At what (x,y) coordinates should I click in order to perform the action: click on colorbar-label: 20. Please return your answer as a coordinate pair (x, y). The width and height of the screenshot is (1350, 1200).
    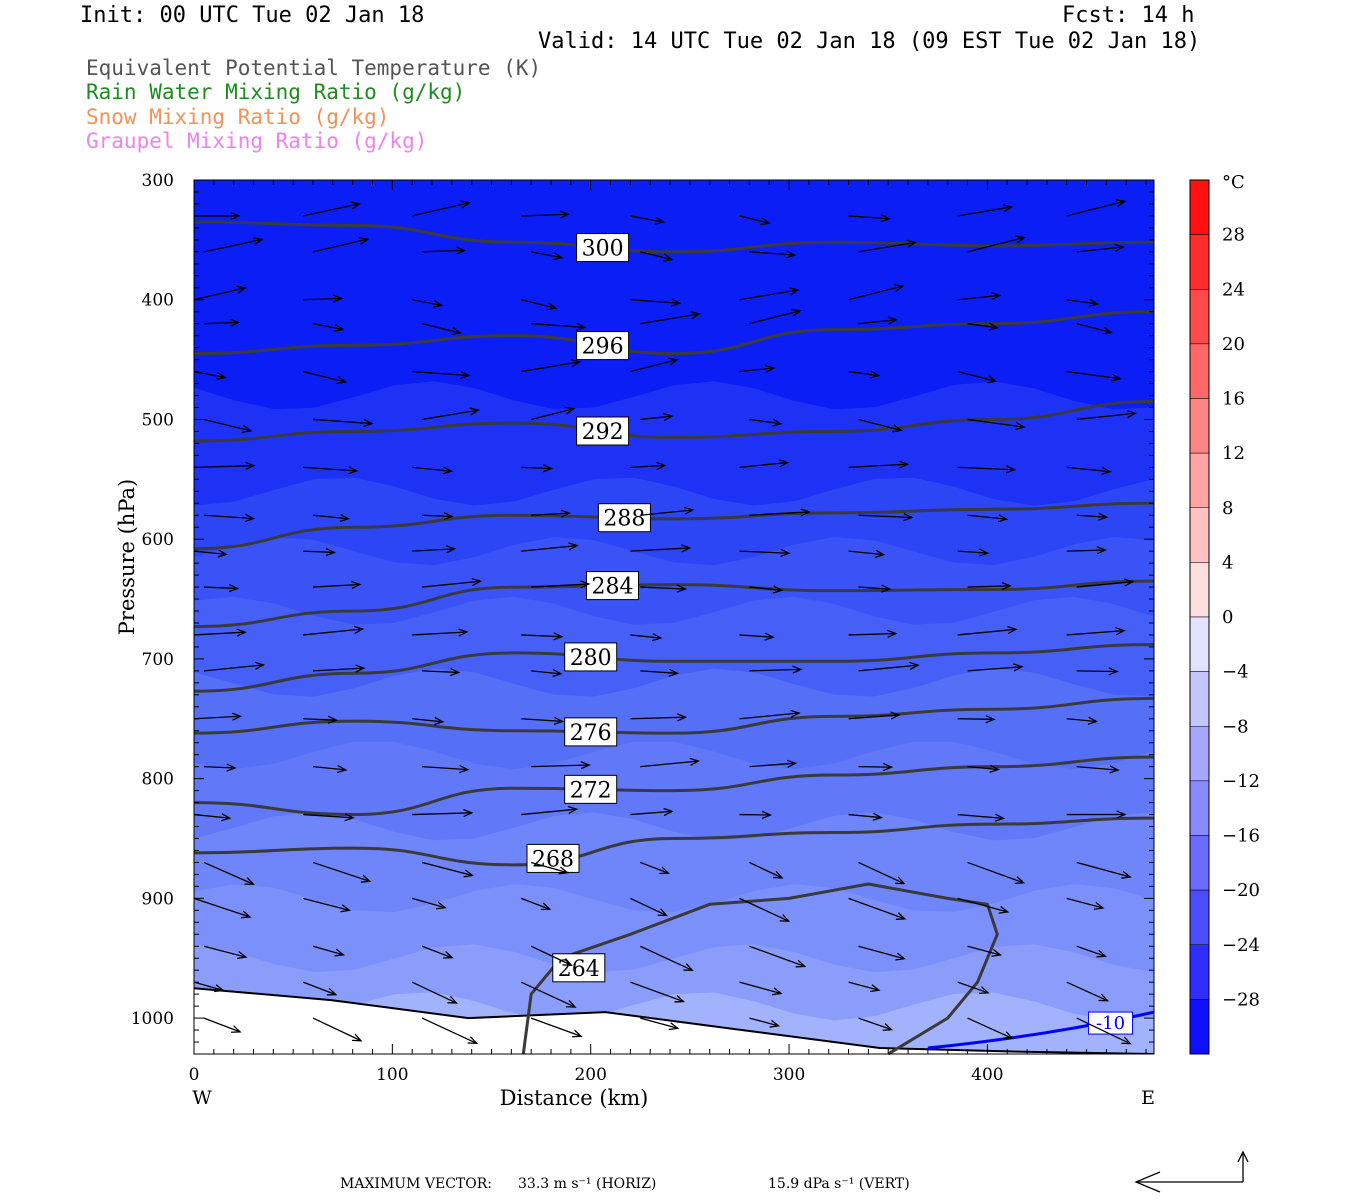
    Looking at the image, I should click on (1233, 344).